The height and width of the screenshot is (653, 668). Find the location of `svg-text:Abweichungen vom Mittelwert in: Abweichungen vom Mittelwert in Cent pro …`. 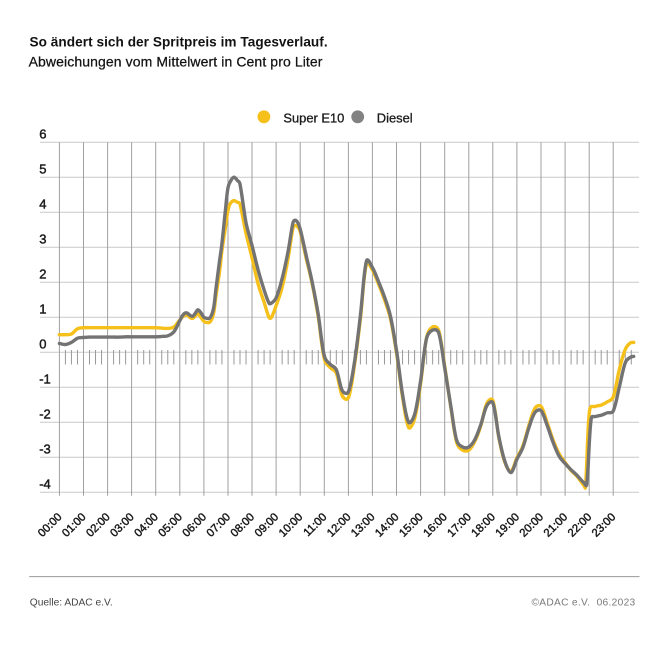

svg-text:Abweichungen vom Mittelwert in: Abweichungen vom Mittelwert in Cent pro … is located at coordinates (176, 61).